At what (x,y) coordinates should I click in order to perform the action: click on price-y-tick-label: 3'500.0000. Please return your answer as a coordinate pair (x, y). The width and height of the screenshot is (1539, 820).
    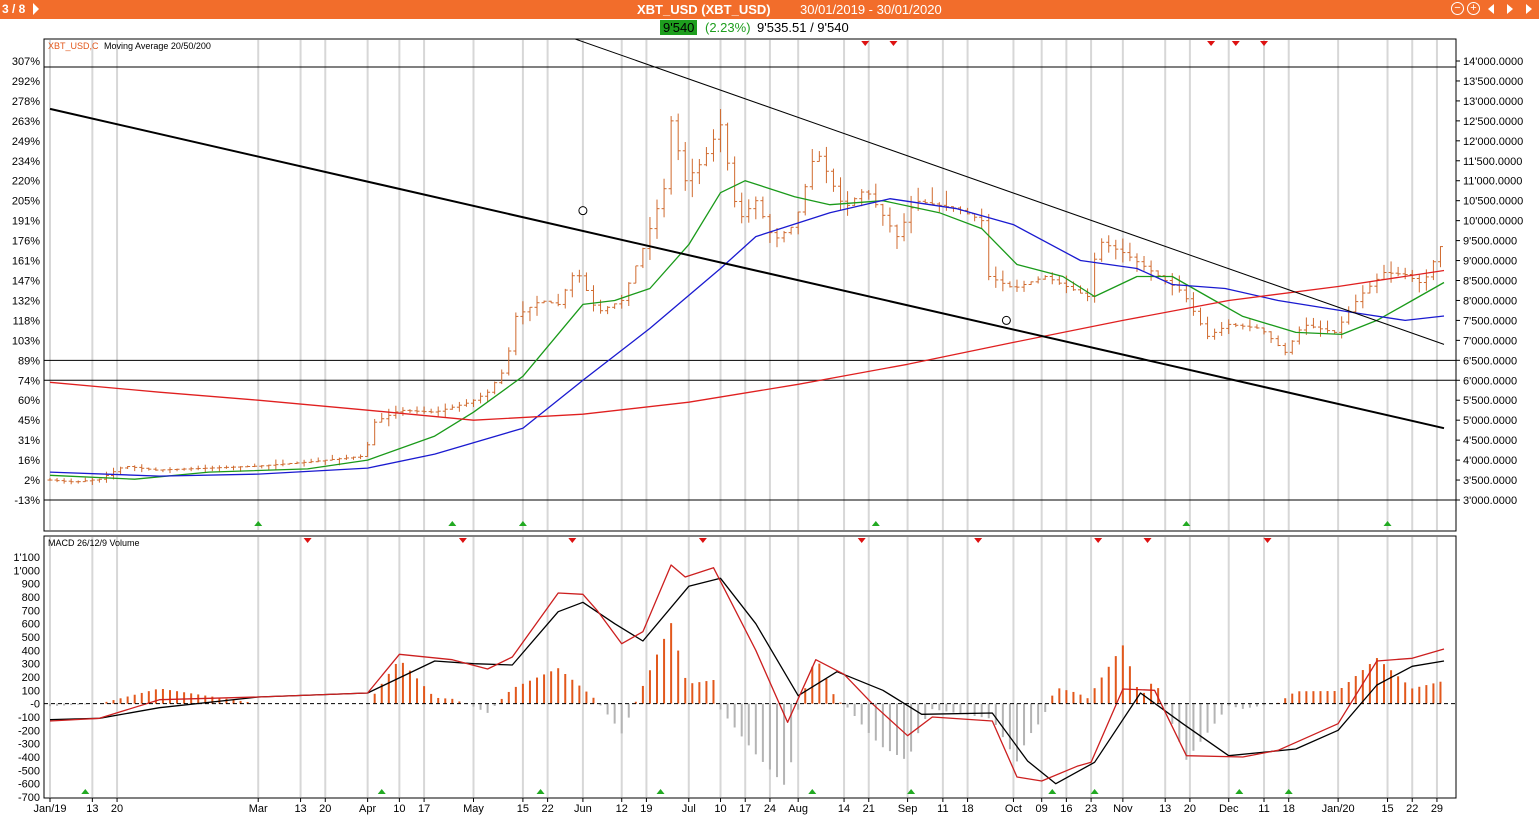
    Looking at the image, I should click on (1490, 481).